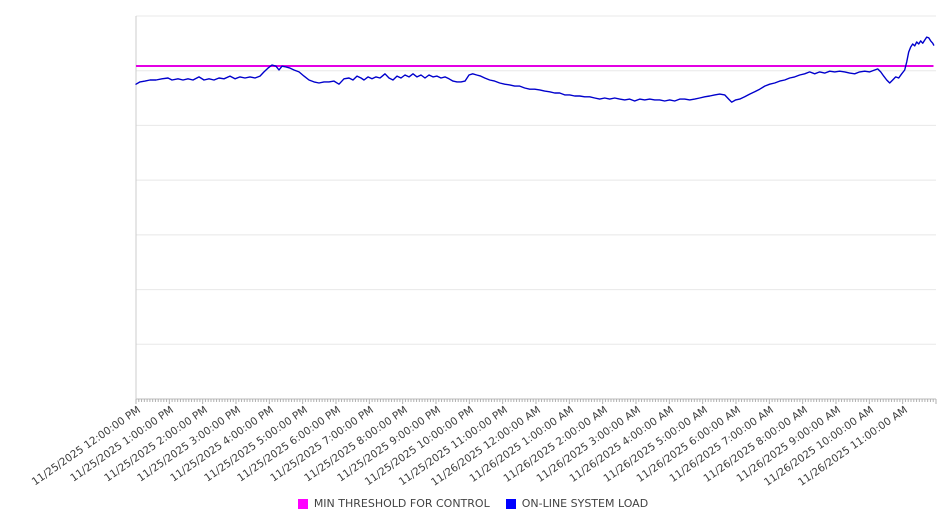 This screenshot has height=526, width=946. I want to click on legend-item-min-threshold-for-control: MIN THRESHOLD FOR CONTROL, so click(393, 503).